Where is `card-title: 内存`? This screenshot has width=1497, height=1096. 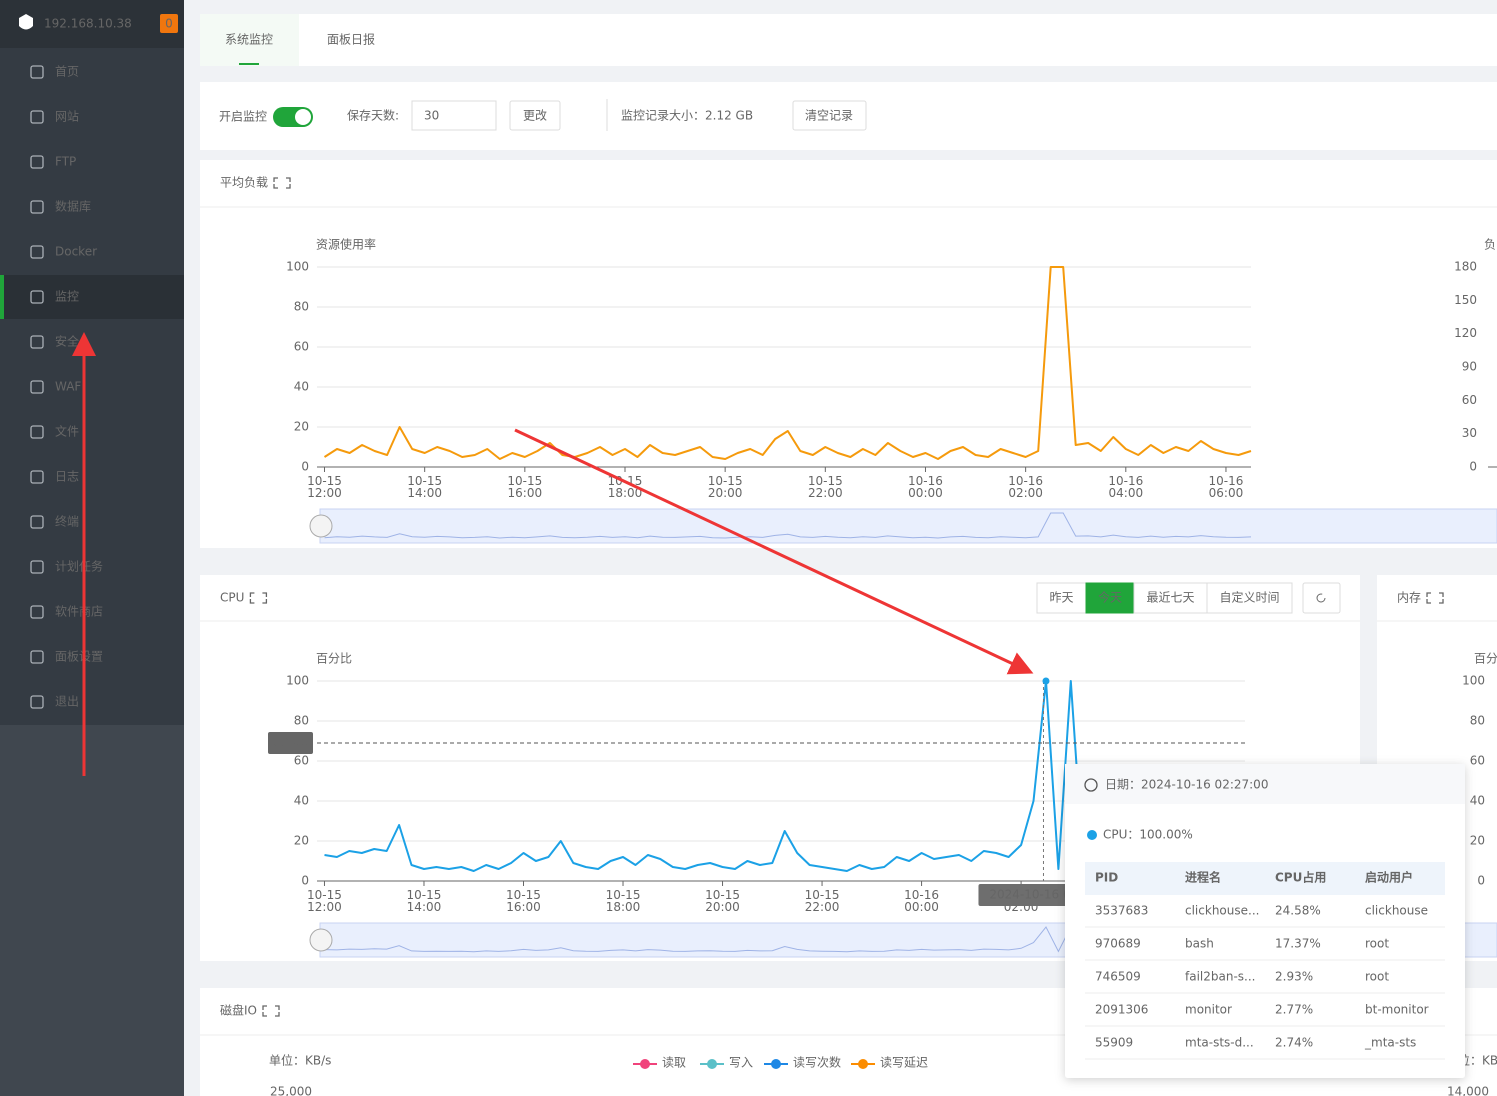
card-title: 内存 is located at coordinates (1409, 598).